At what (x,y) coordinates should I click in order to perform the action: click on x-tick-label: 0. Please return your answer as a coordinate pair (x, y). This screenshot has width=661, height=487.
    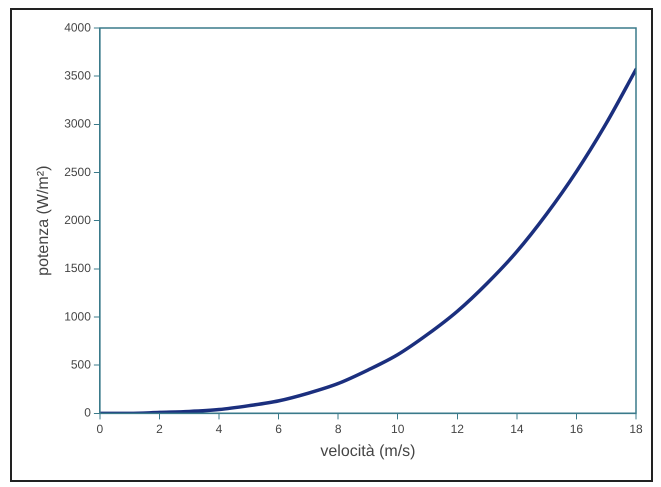
    Looking at the image, I should click on (100, 429).